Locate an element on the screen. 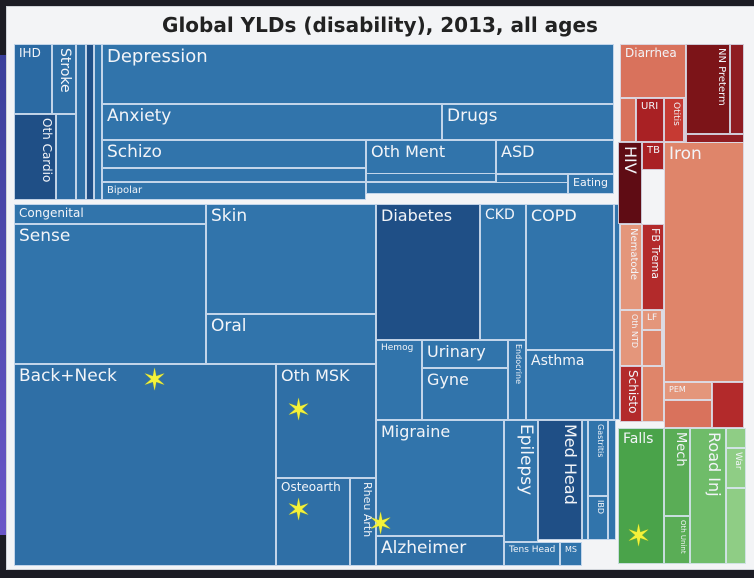  treemap-label: FB Trema is located at coordinates (655, 253).